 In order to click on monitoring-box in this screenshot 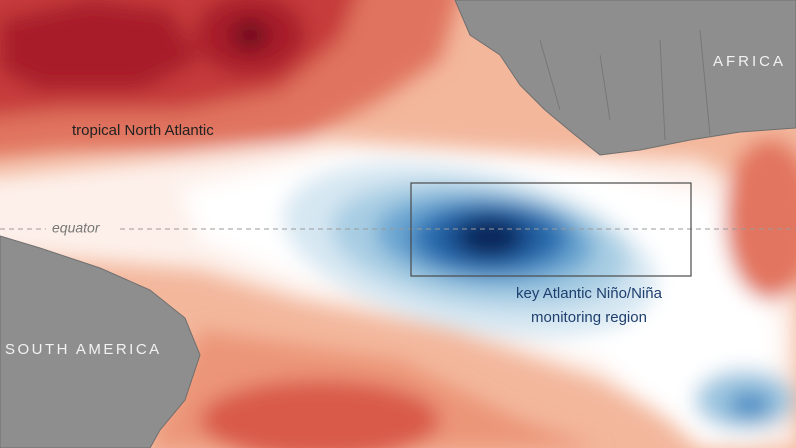, I will do `click(551, 229)`.